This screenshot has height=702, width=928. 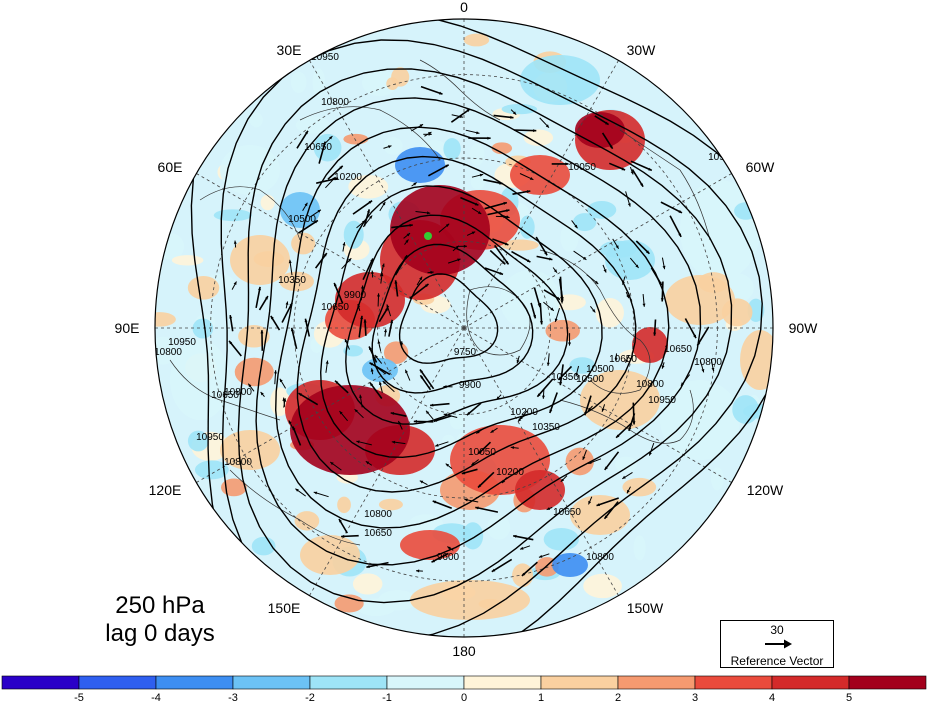 I want to click on lon-label-30e: 30E, so click(x=289, y=50).